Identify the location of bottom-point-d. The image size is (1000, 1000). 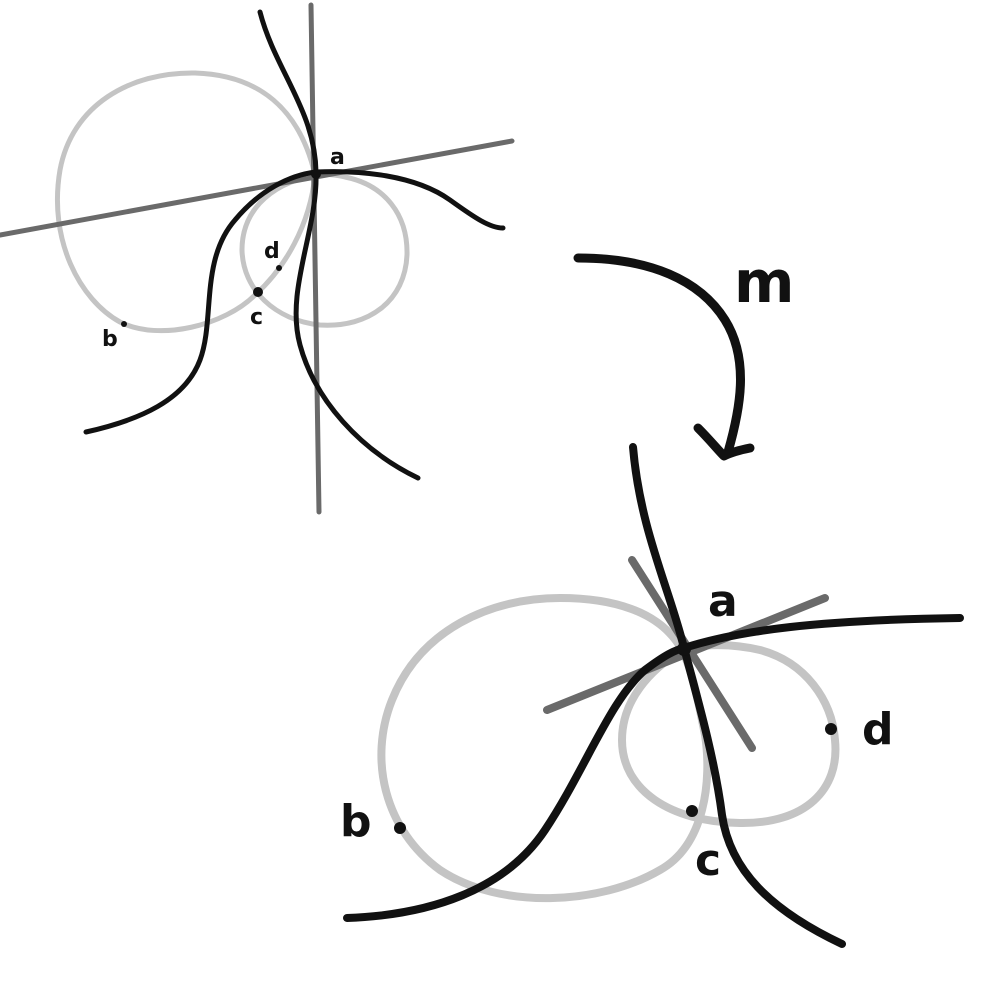
(831, 729).